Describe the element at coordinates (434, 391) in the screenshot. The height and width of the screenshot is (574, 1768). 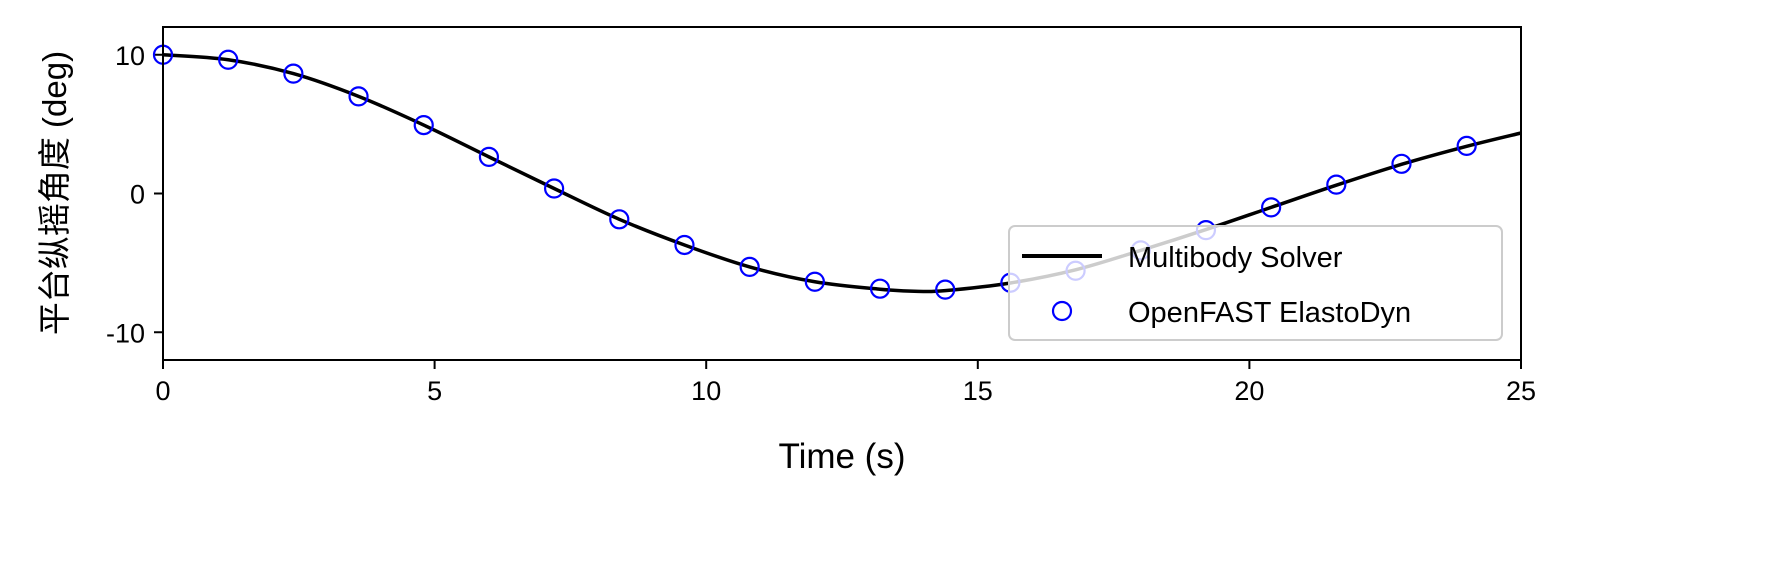
I see `x-tick-label: 5` at that location.